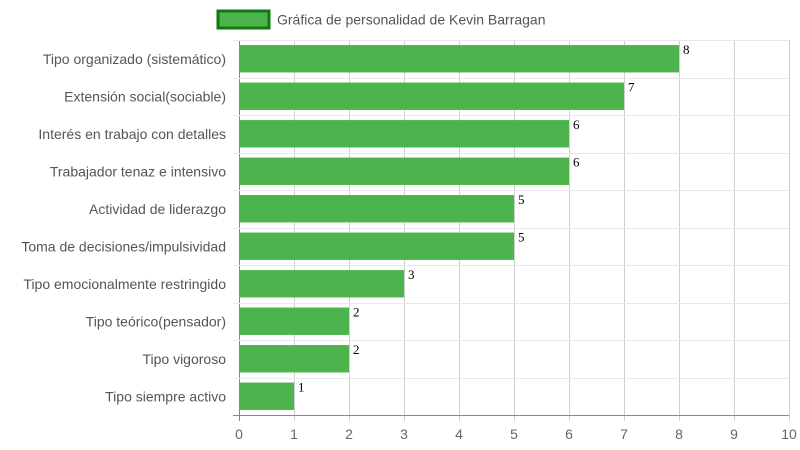 The height and width of the screenshot is (450, 800). What do you see at coordinates (624, 434) in the screenshot?
I see `x-tick-label: 7` at bounding box center [624, 434].